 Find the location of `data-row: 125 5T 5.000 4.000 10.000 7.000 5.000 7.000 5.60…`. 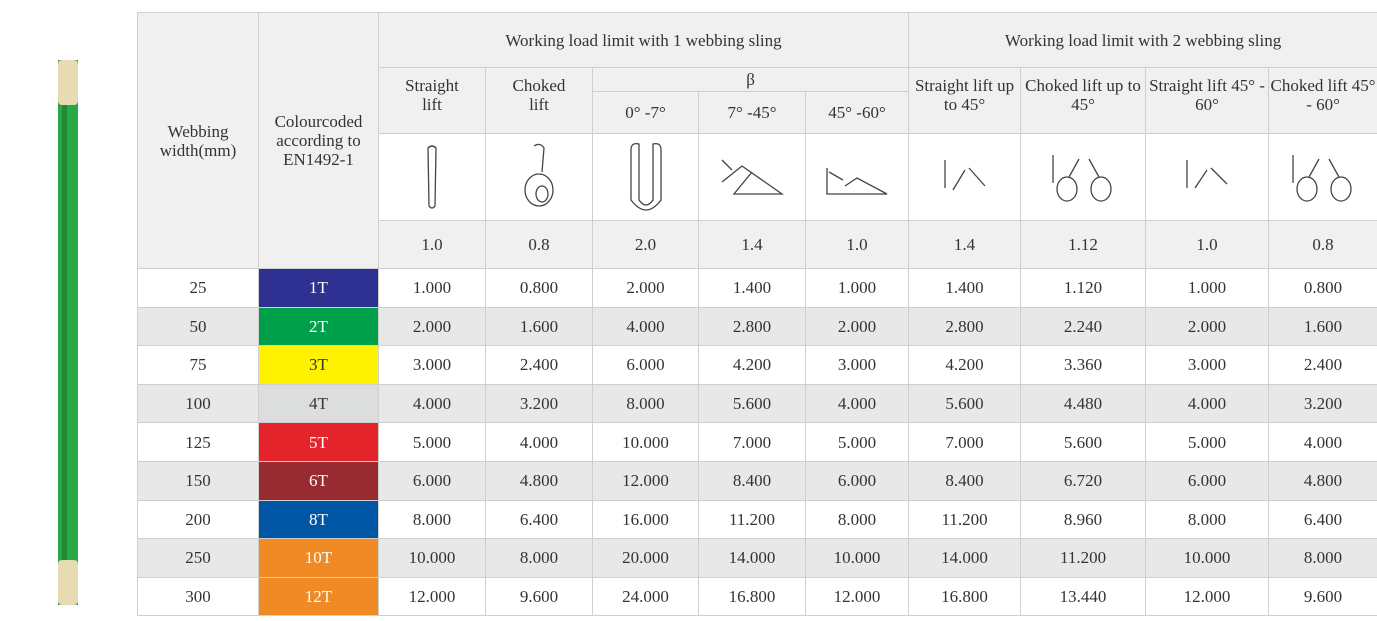

data-row: 125 5T 5.000 4.000 10.000 7.000 5.000 7.000 5.60… is located at coordinates (757, 442).